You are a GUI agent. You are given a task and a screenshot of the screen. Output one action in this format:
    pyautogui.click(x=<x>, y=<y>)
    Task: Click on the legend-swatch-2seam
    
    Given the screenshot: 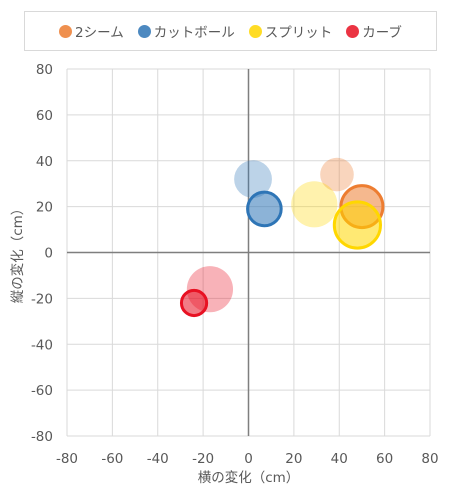 What is the action you would take?
    pyautogui.click(x=66, y=31)
    